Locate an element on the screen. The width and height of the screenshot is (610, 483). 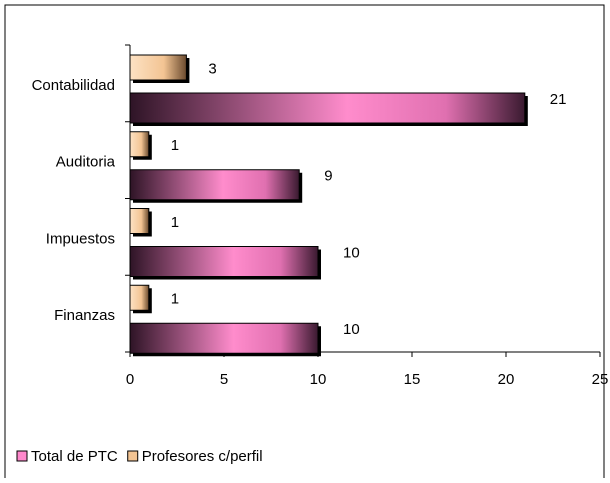
value-label: 3 is located at coordinates (212, 68).